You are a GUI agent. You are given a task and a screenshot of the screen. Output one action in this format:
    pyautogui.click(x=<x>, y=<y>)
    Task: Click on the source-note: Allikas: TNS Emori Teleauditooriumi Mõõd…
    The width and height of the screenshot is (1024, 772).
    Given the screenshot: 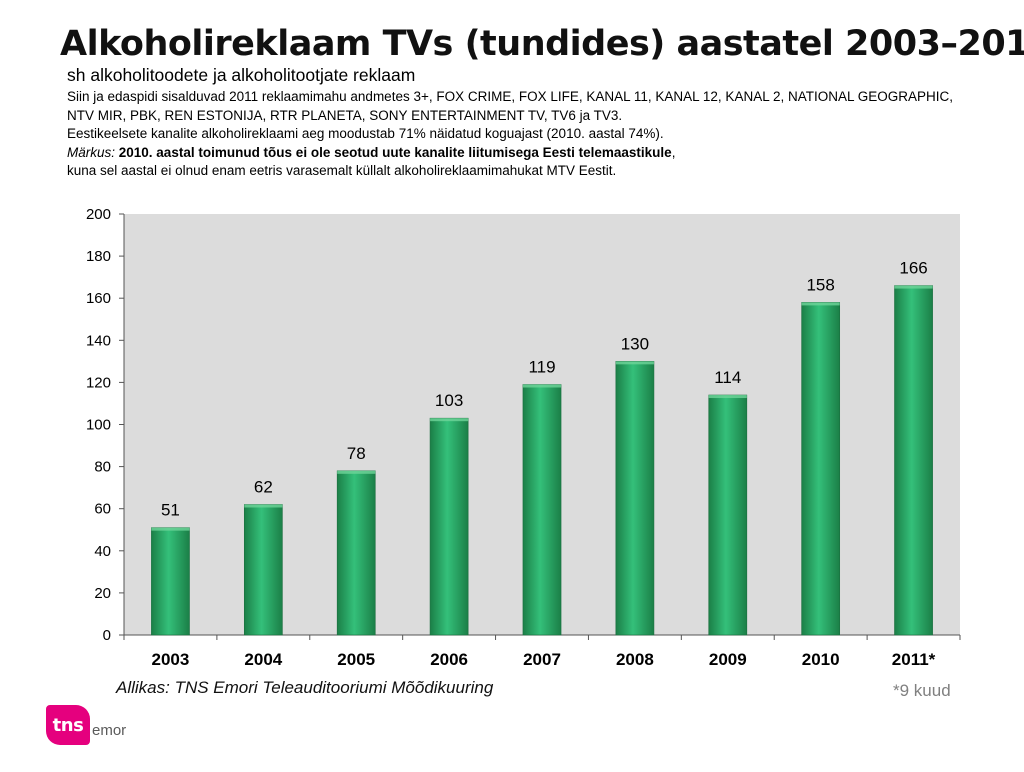 What is the action you would take?
    pyautogui.click(x=305, y=687)
    